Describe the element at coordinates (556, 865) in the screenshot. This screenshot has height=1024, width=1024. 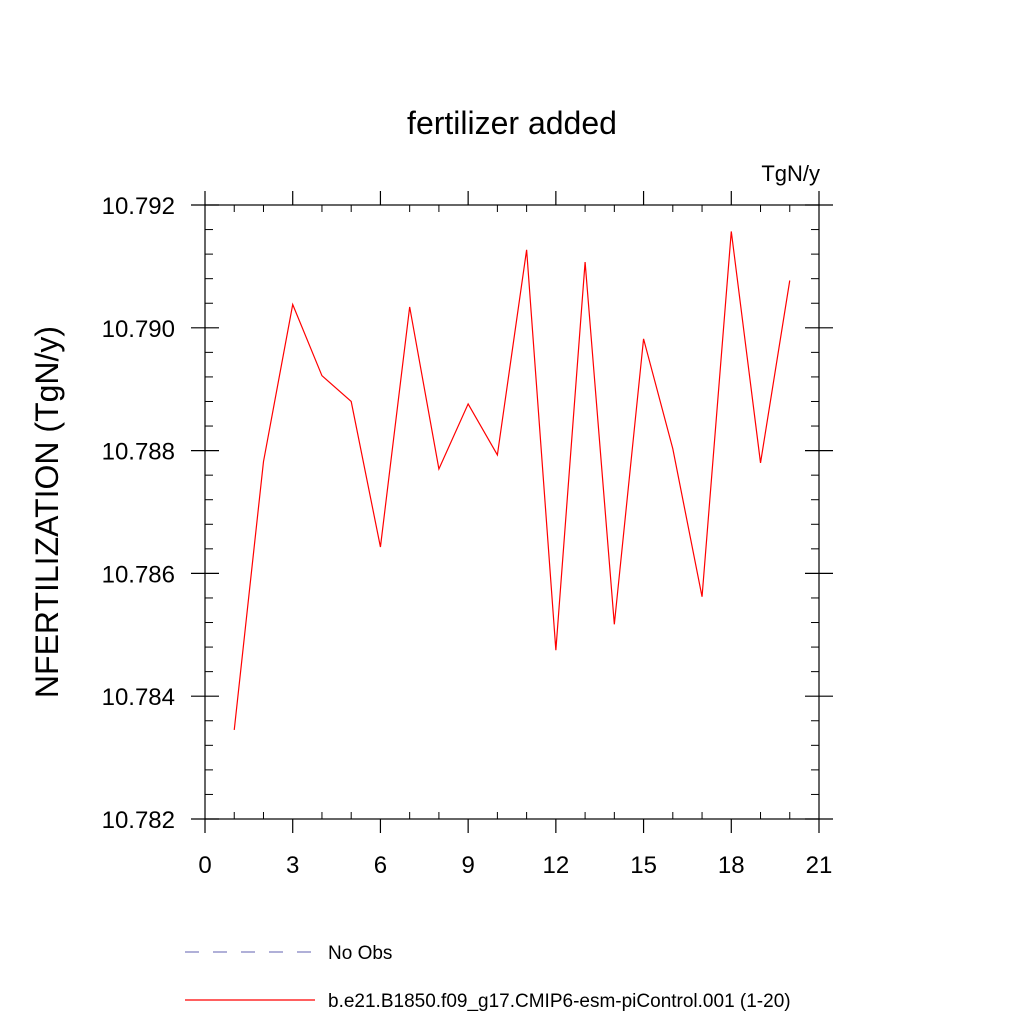
I see `x-tick-label: 12` at that location.